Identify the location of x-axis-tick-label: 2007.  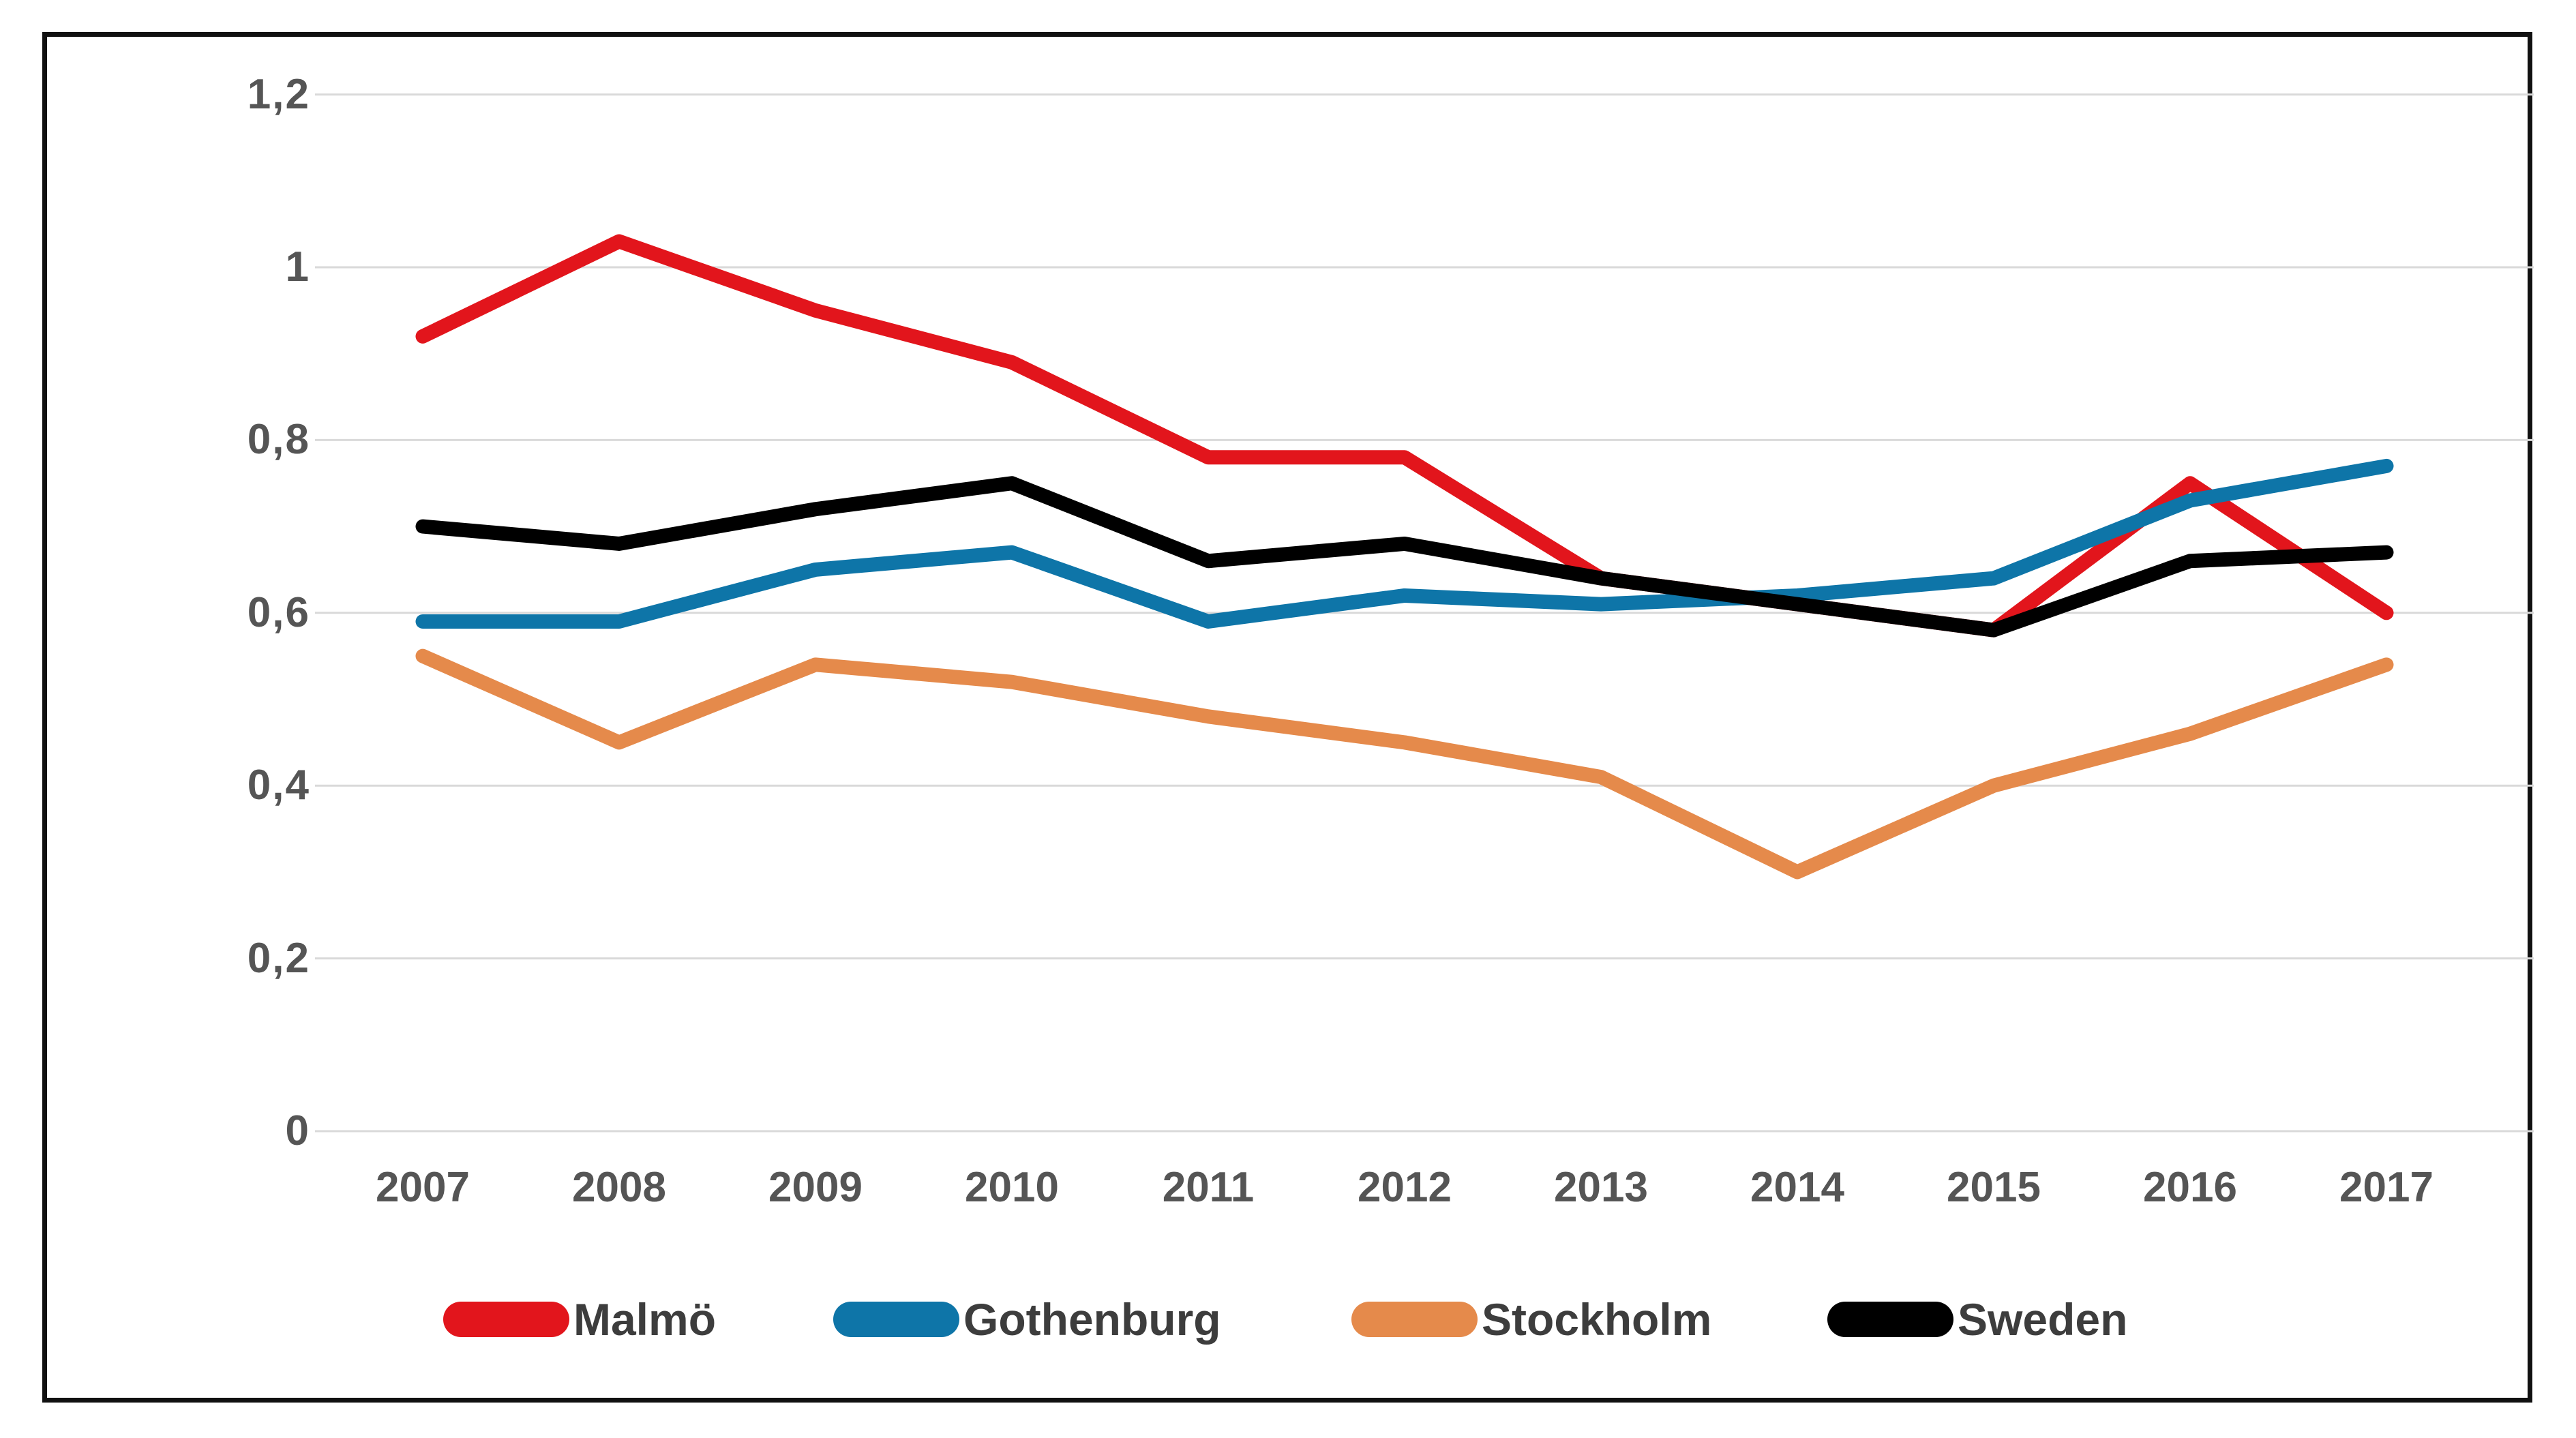
(423, 1187).